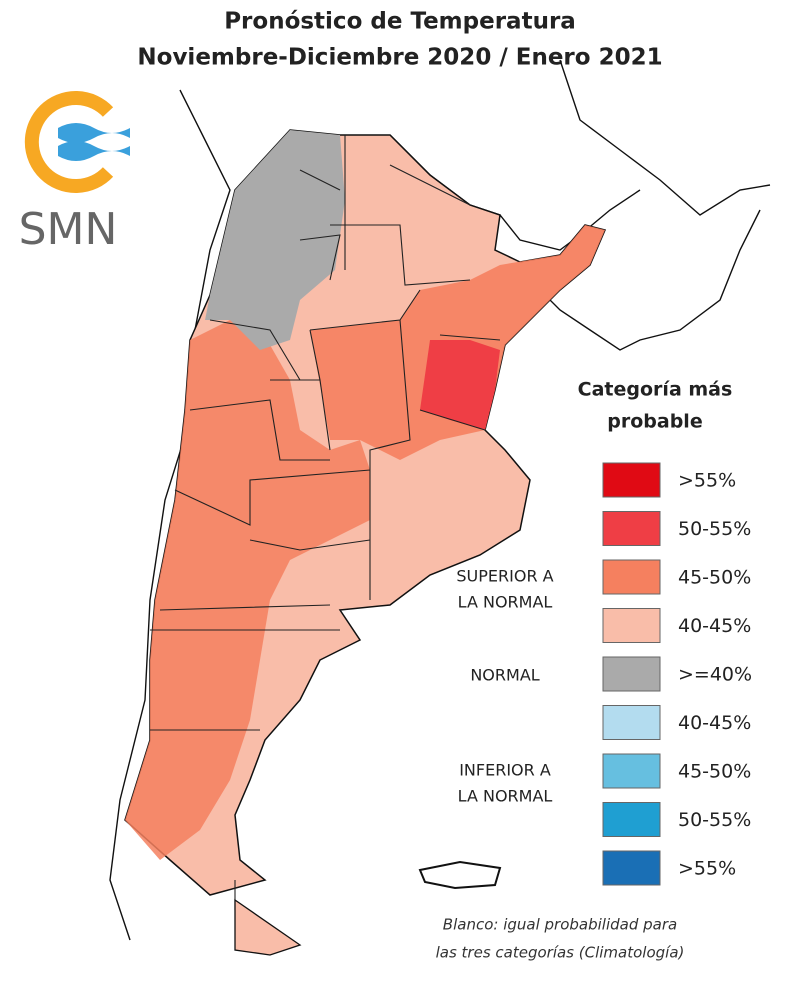  I want to click on legend-label: >=40%, so click(715, 675).